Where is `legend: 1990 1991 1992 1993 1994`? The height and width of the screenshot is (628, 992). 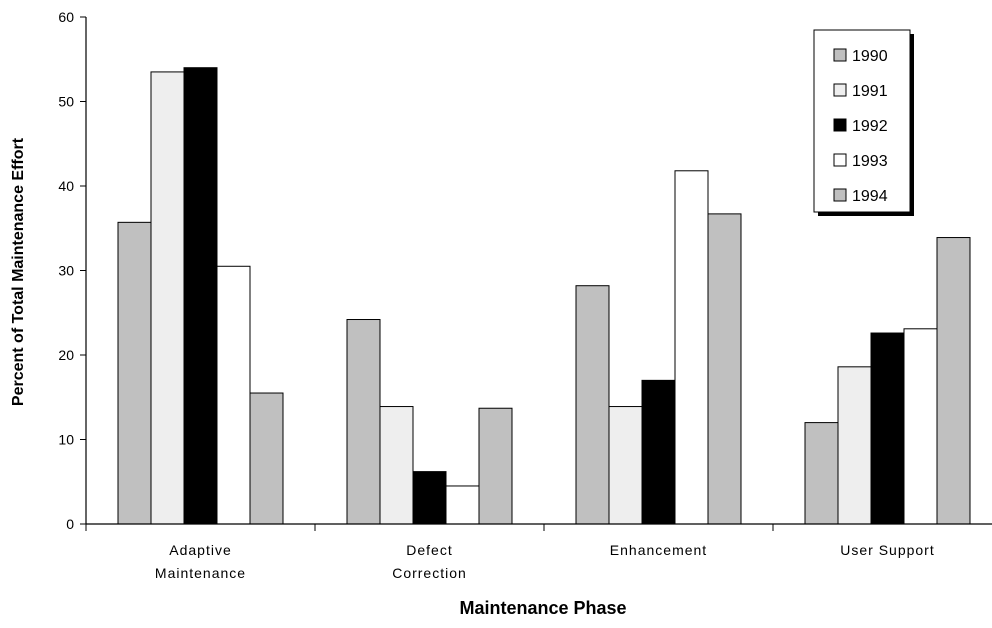
legend: 1990 1991 1992 1993 1994 is located at coordinates (863, 122).